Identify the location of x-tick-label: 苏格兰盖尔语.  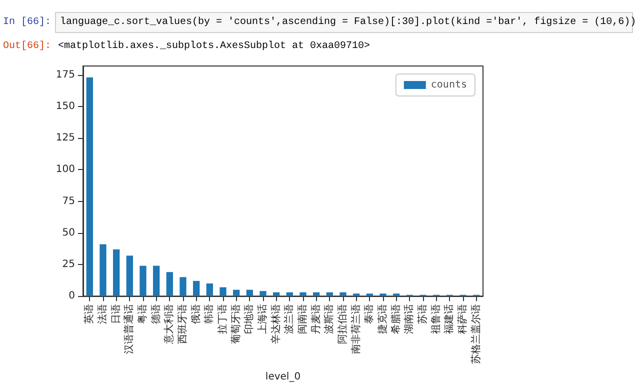
(476, 334).